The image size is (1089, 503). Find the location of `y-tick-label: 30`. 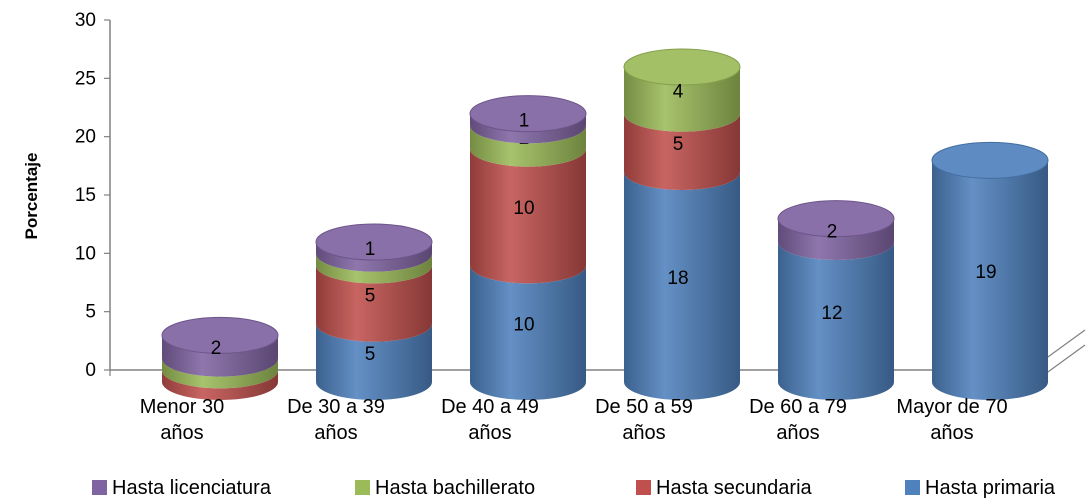

y-tick-label: 30 is located at coordinates (85, 20).